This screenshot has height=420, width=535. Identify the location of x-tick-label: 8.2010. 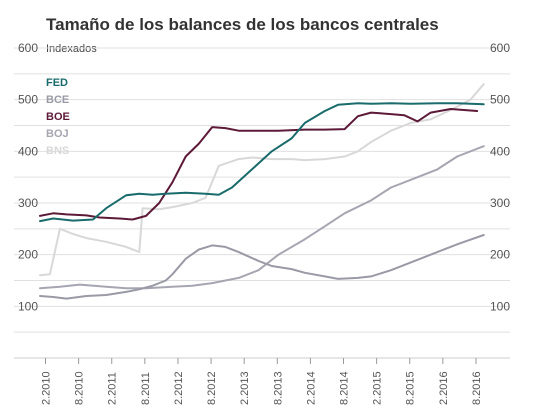
(80, 388).